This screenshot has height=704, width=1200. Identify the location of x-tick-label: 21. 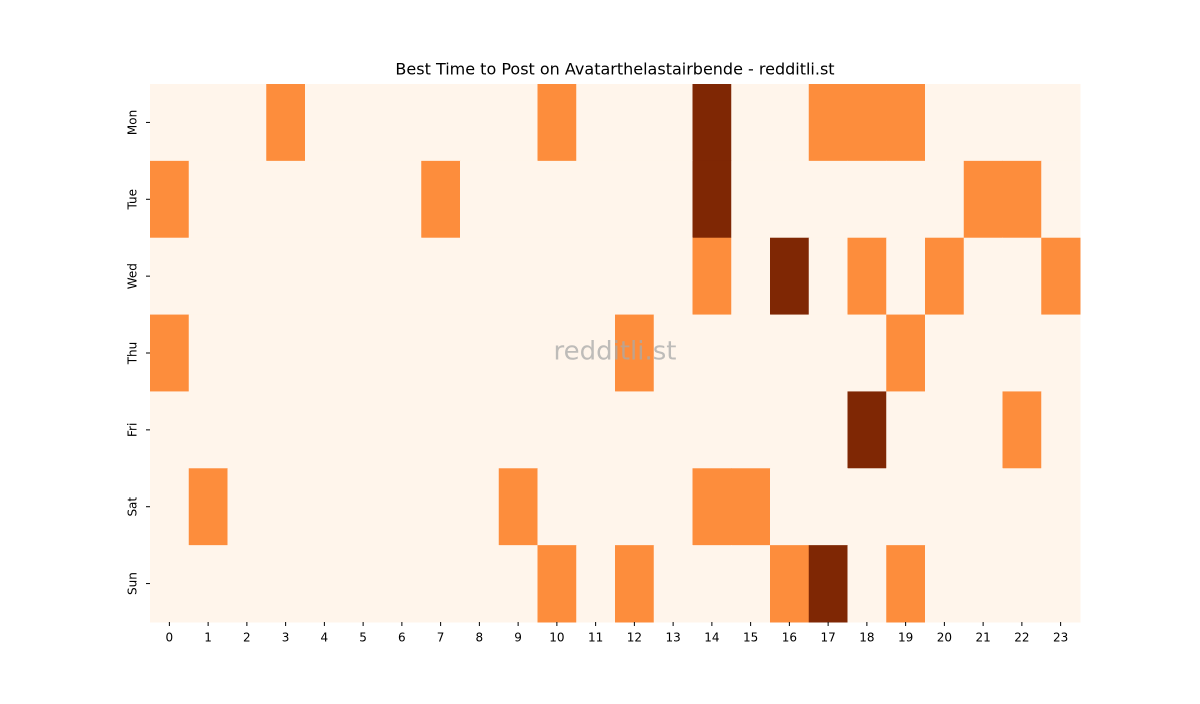
(982, 638).